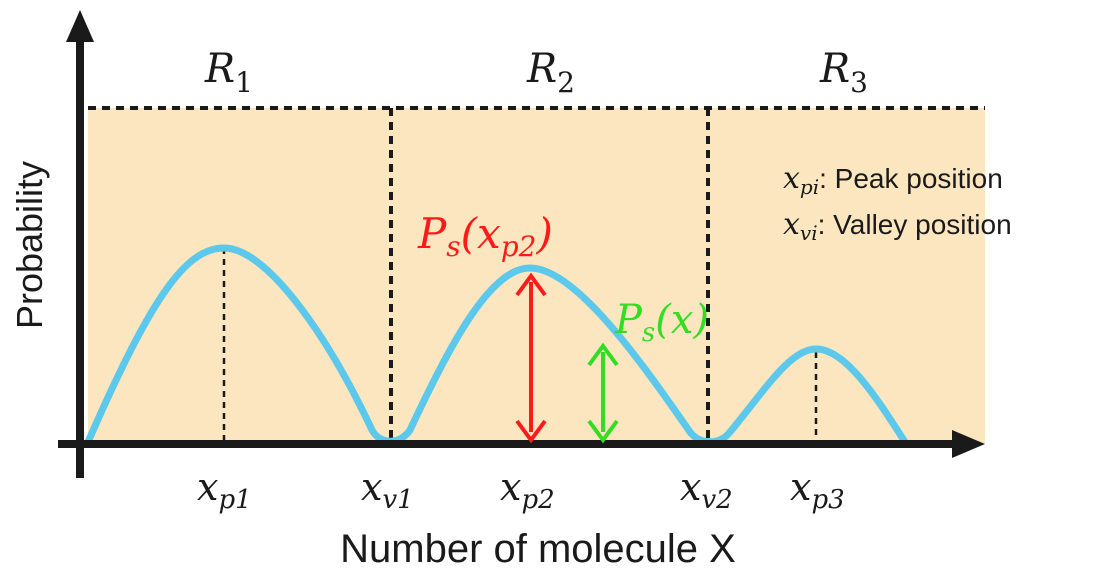 This screenshot has width=1106, height=579. Describe the element at coordinates (893, 180) in the screenshot. I see `legend-peak-position: xpi: Peak position` at that location.